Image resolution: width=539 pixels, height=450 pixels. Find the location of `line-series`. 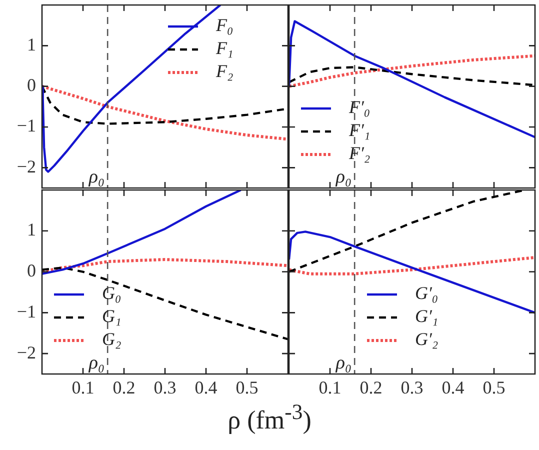

line-series is located at coordinates (165, 112).